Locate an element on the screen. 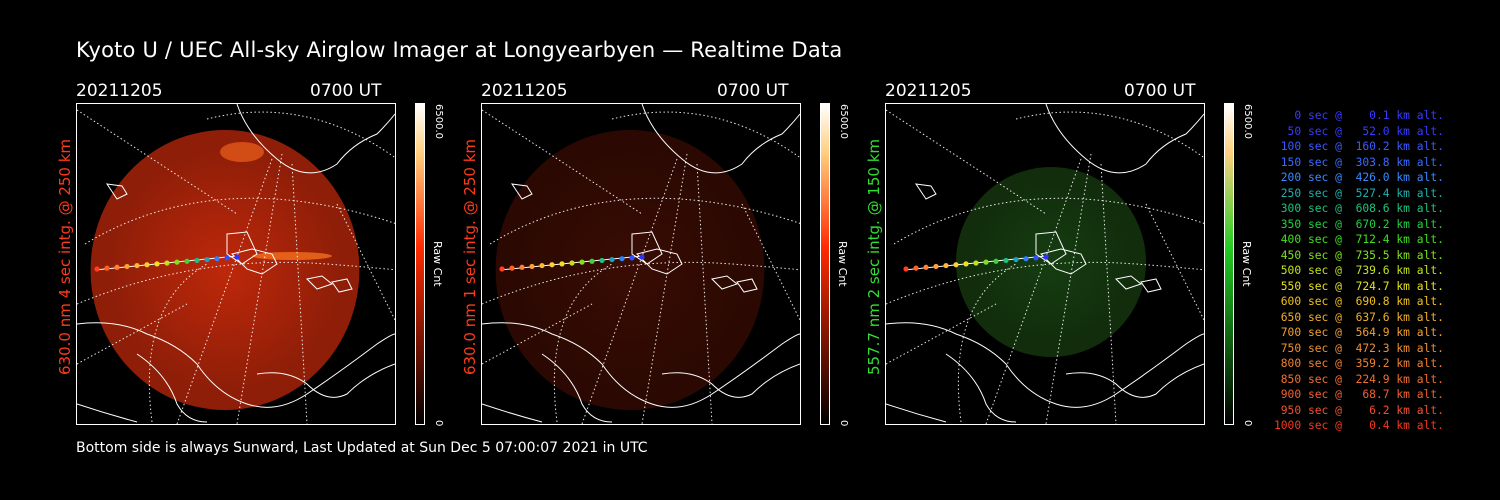 This screenshot has height=500, width=1500. panel-2-colorbar-unit: Raw Cnt is located at coordinates (842, 264).